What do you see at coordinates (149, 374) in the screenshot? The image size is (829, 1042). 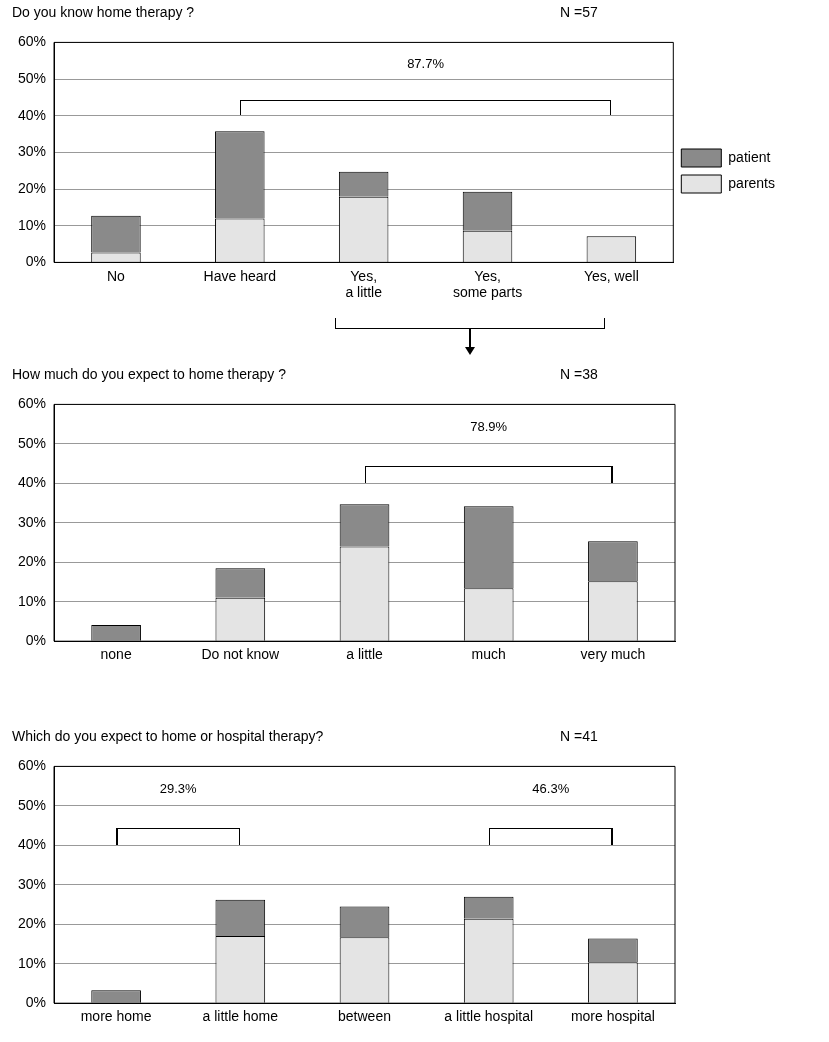 I see `chart-title: How much do you expect to home therapy ?` at bounding box center [149, 374].